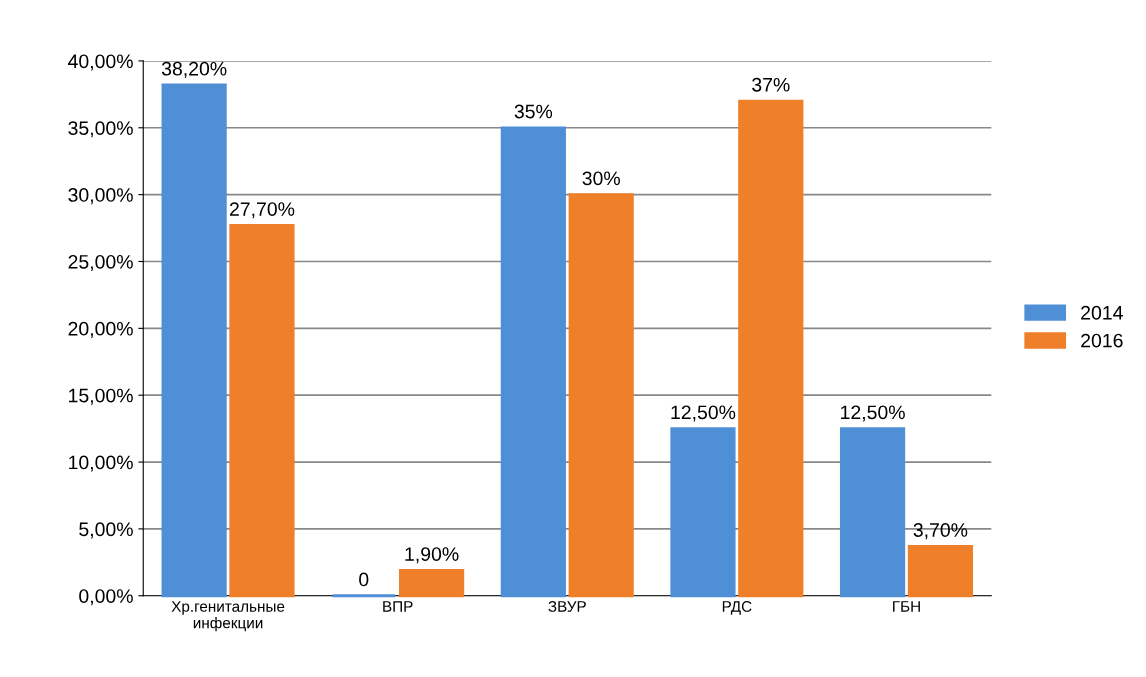 This screenshot has height=677, width=1146. What do you see at coordinates (100, 329) in the screenshot?
I see `y-tick-label: 20,00%` at bounding box center [100, 329].